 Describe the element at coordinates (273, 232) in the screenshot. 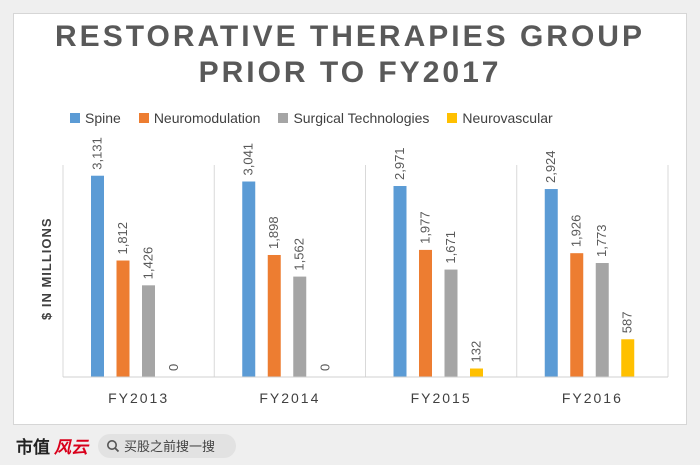

I see `data-label-neuromodulation-fy2014: 1,898` at that location.